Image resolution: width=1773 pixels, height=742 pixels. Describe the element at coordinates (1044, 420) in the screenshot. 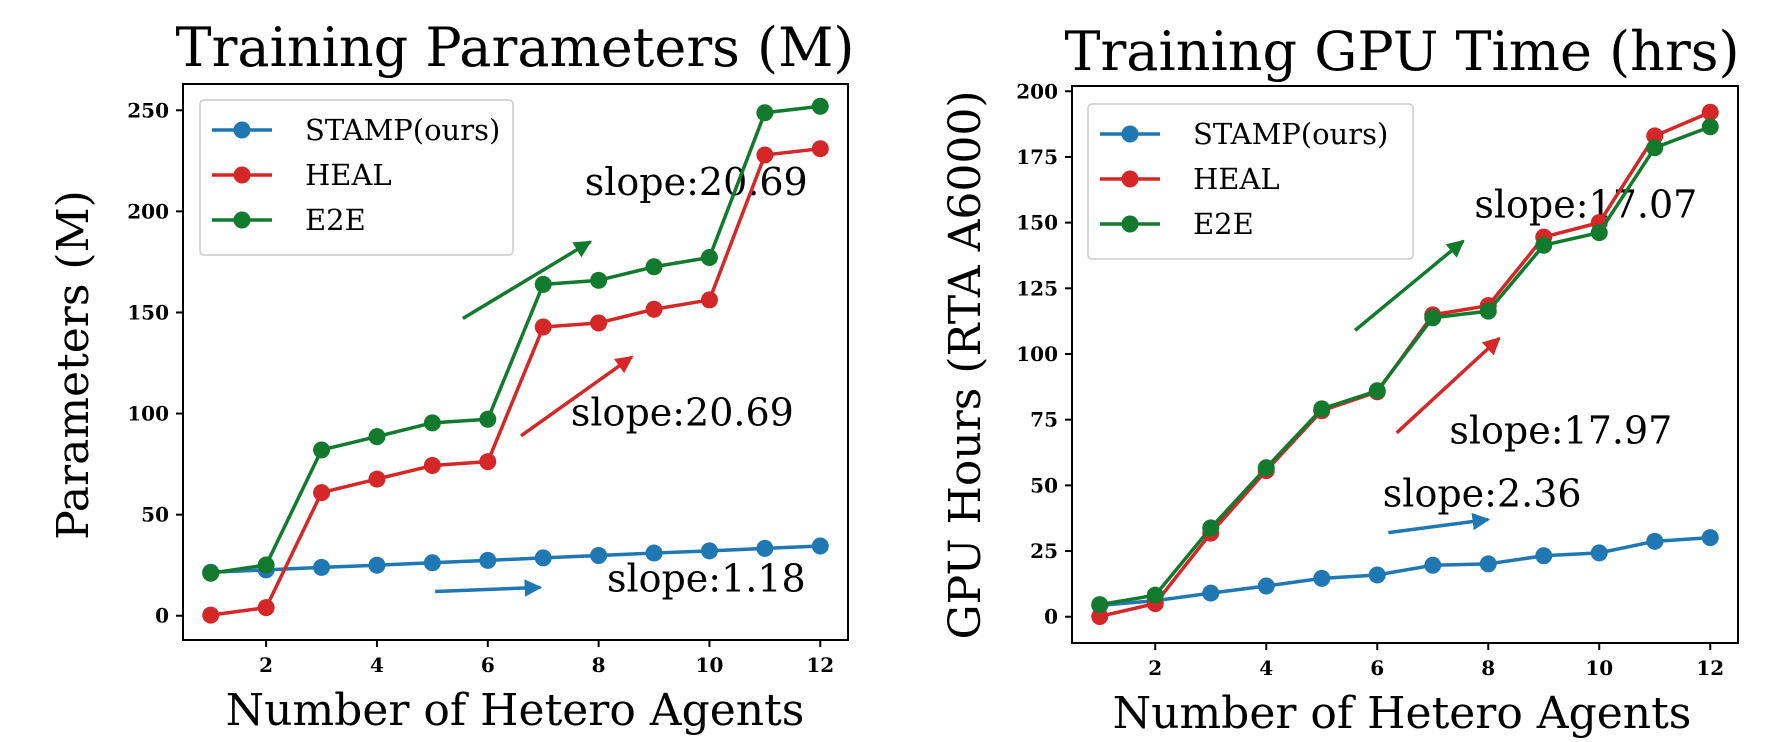

I see `y-tick-label: 75` at that location.